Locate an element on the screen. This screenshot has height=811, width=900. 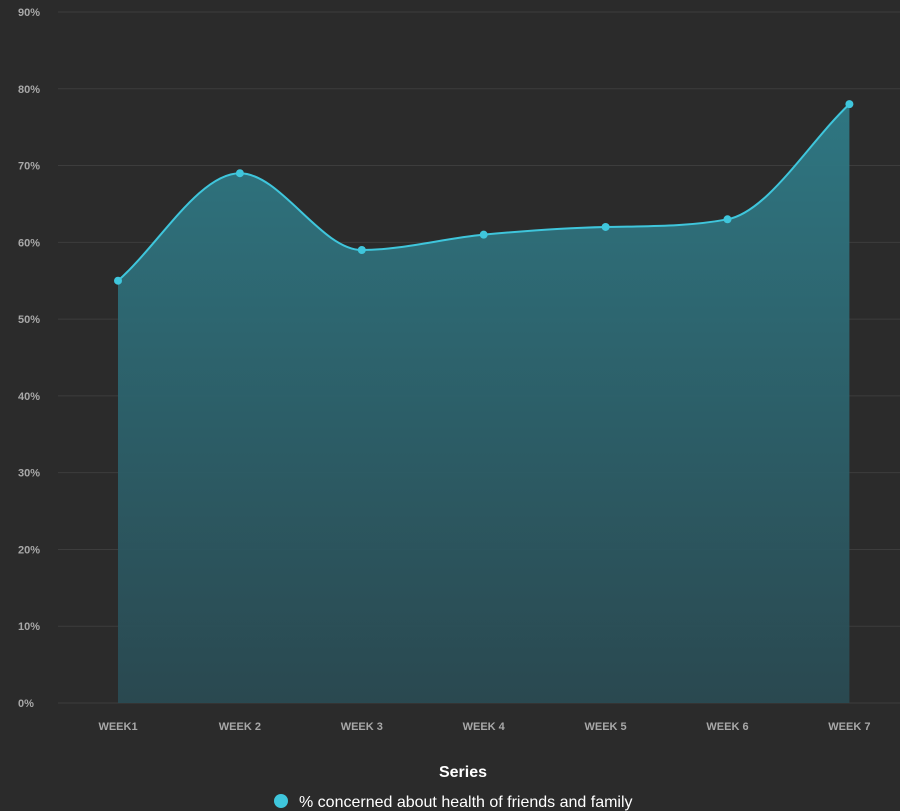
x-tick-label: WEEK 3 is located at coordinates (362, 727).